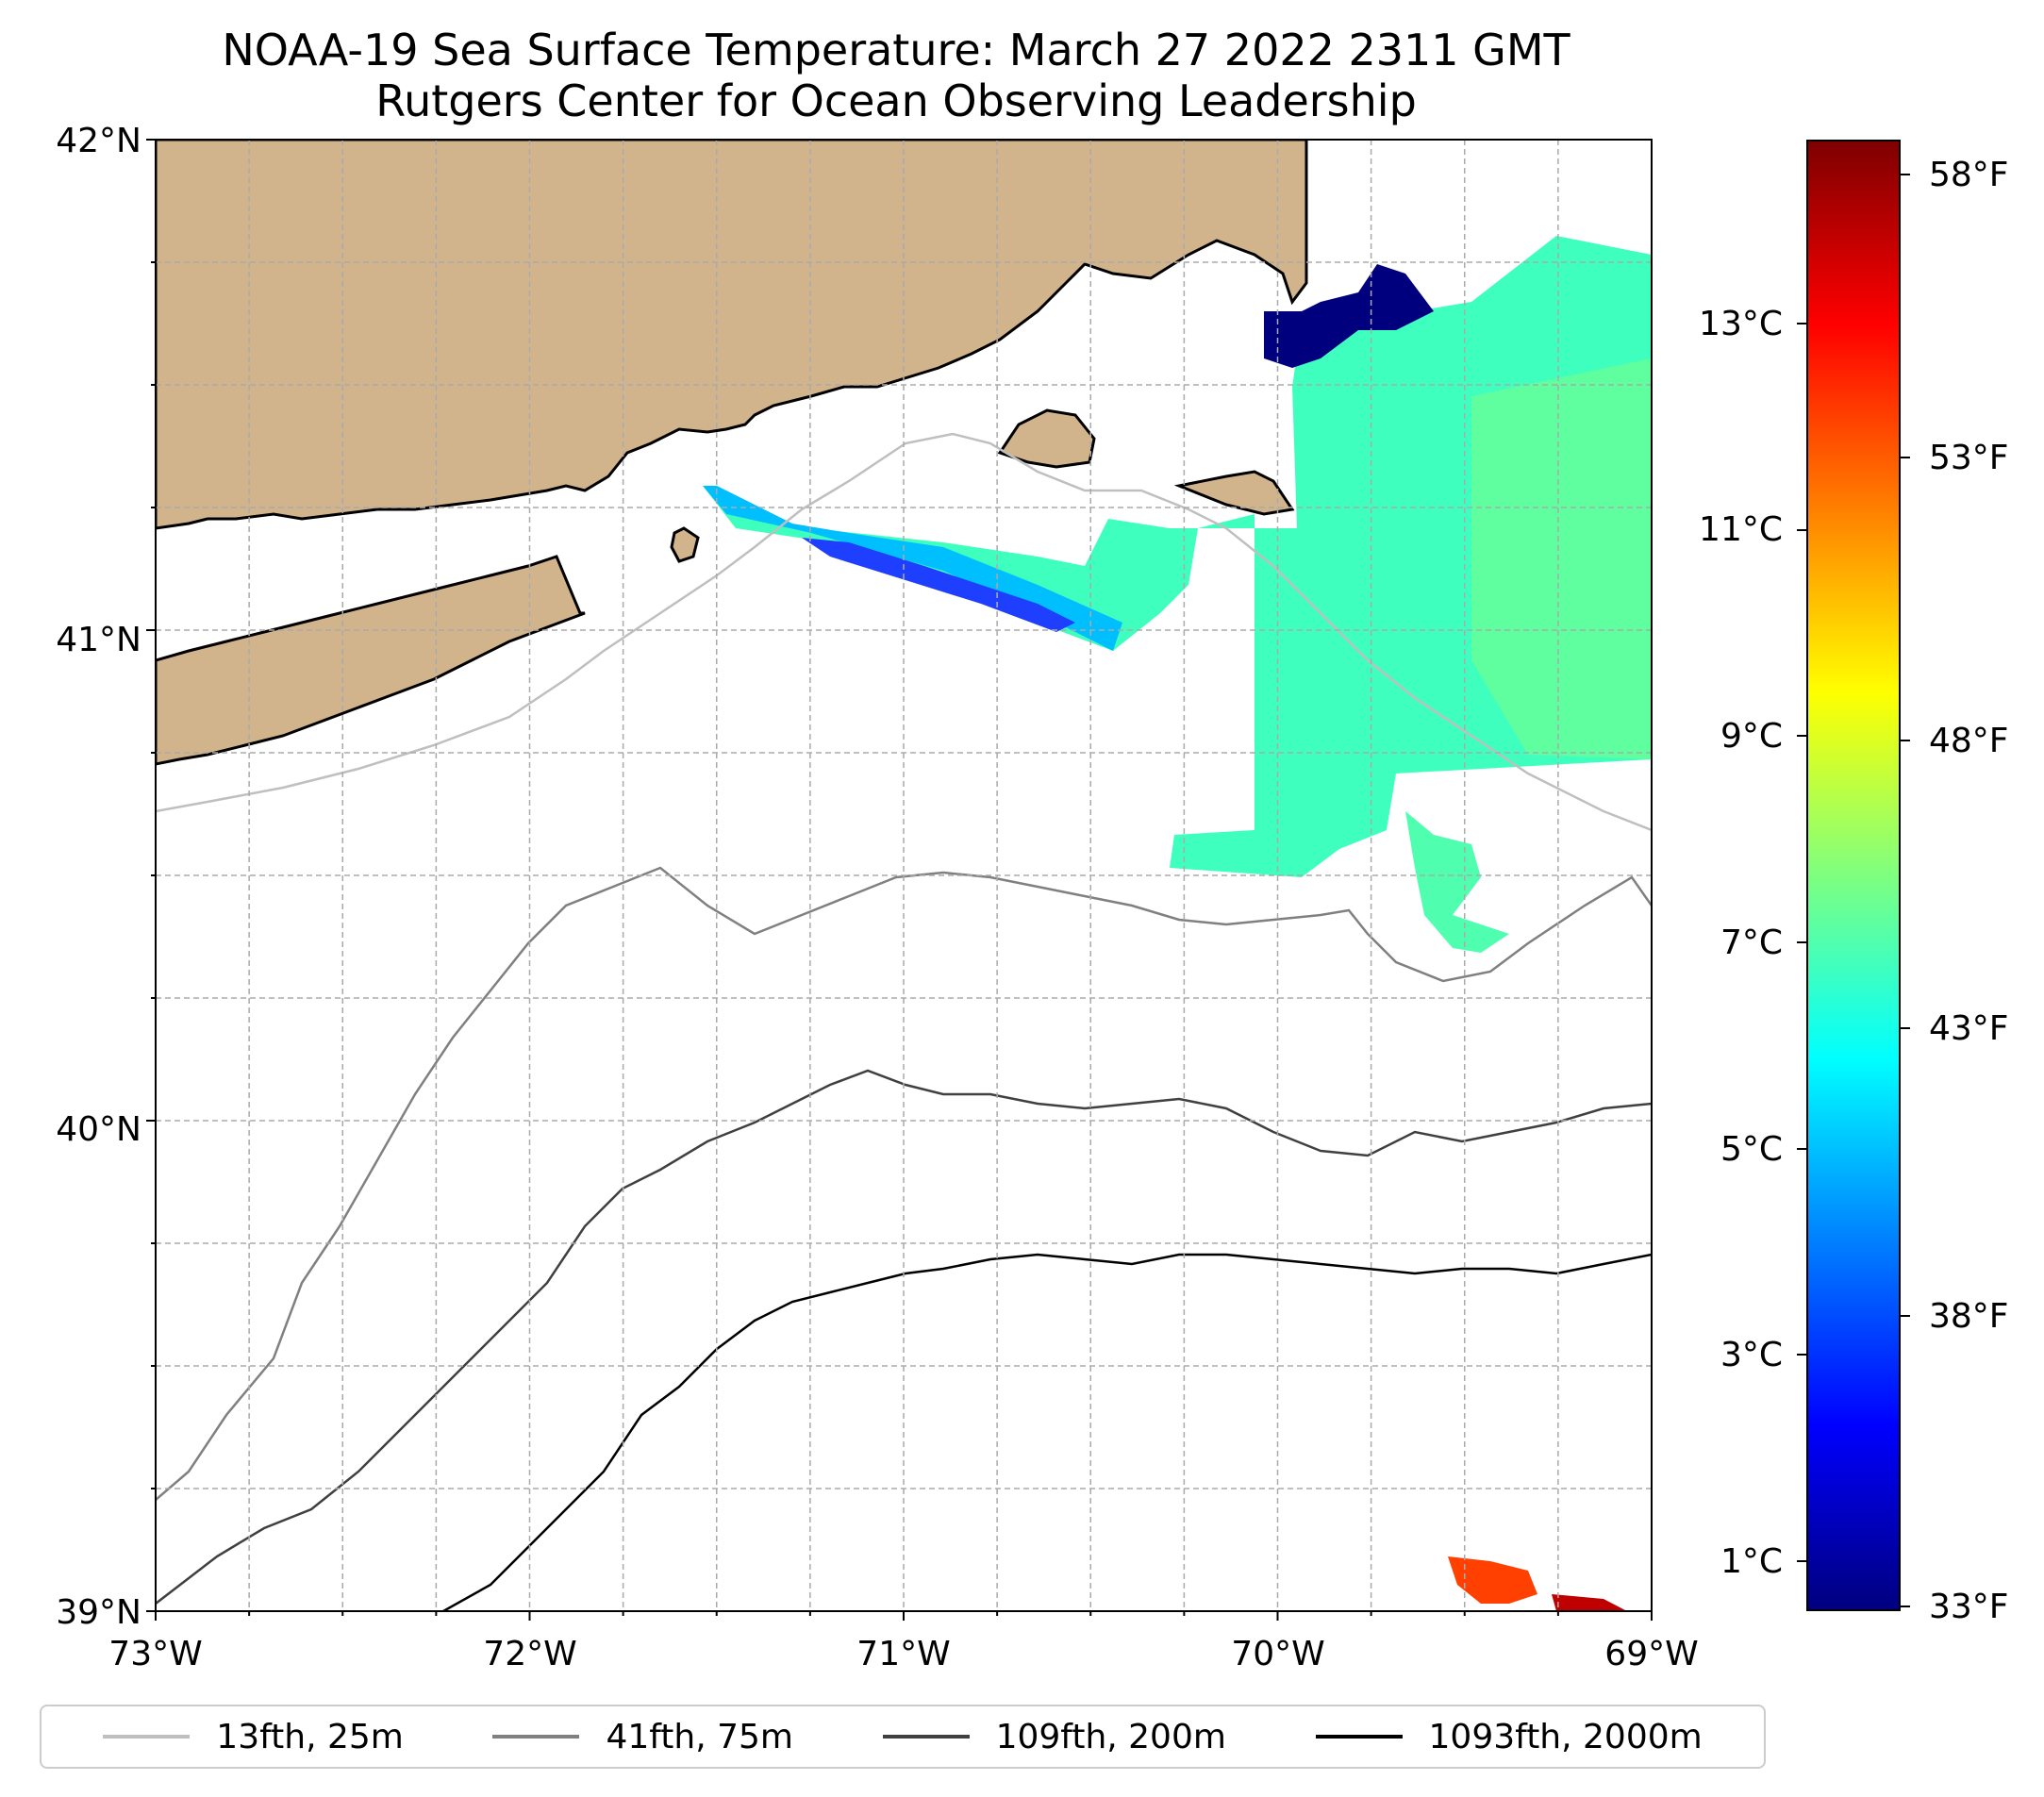 This screenshot has height=1797, width=2044. I want to click on sst-patch-east, so click(1561, 558).